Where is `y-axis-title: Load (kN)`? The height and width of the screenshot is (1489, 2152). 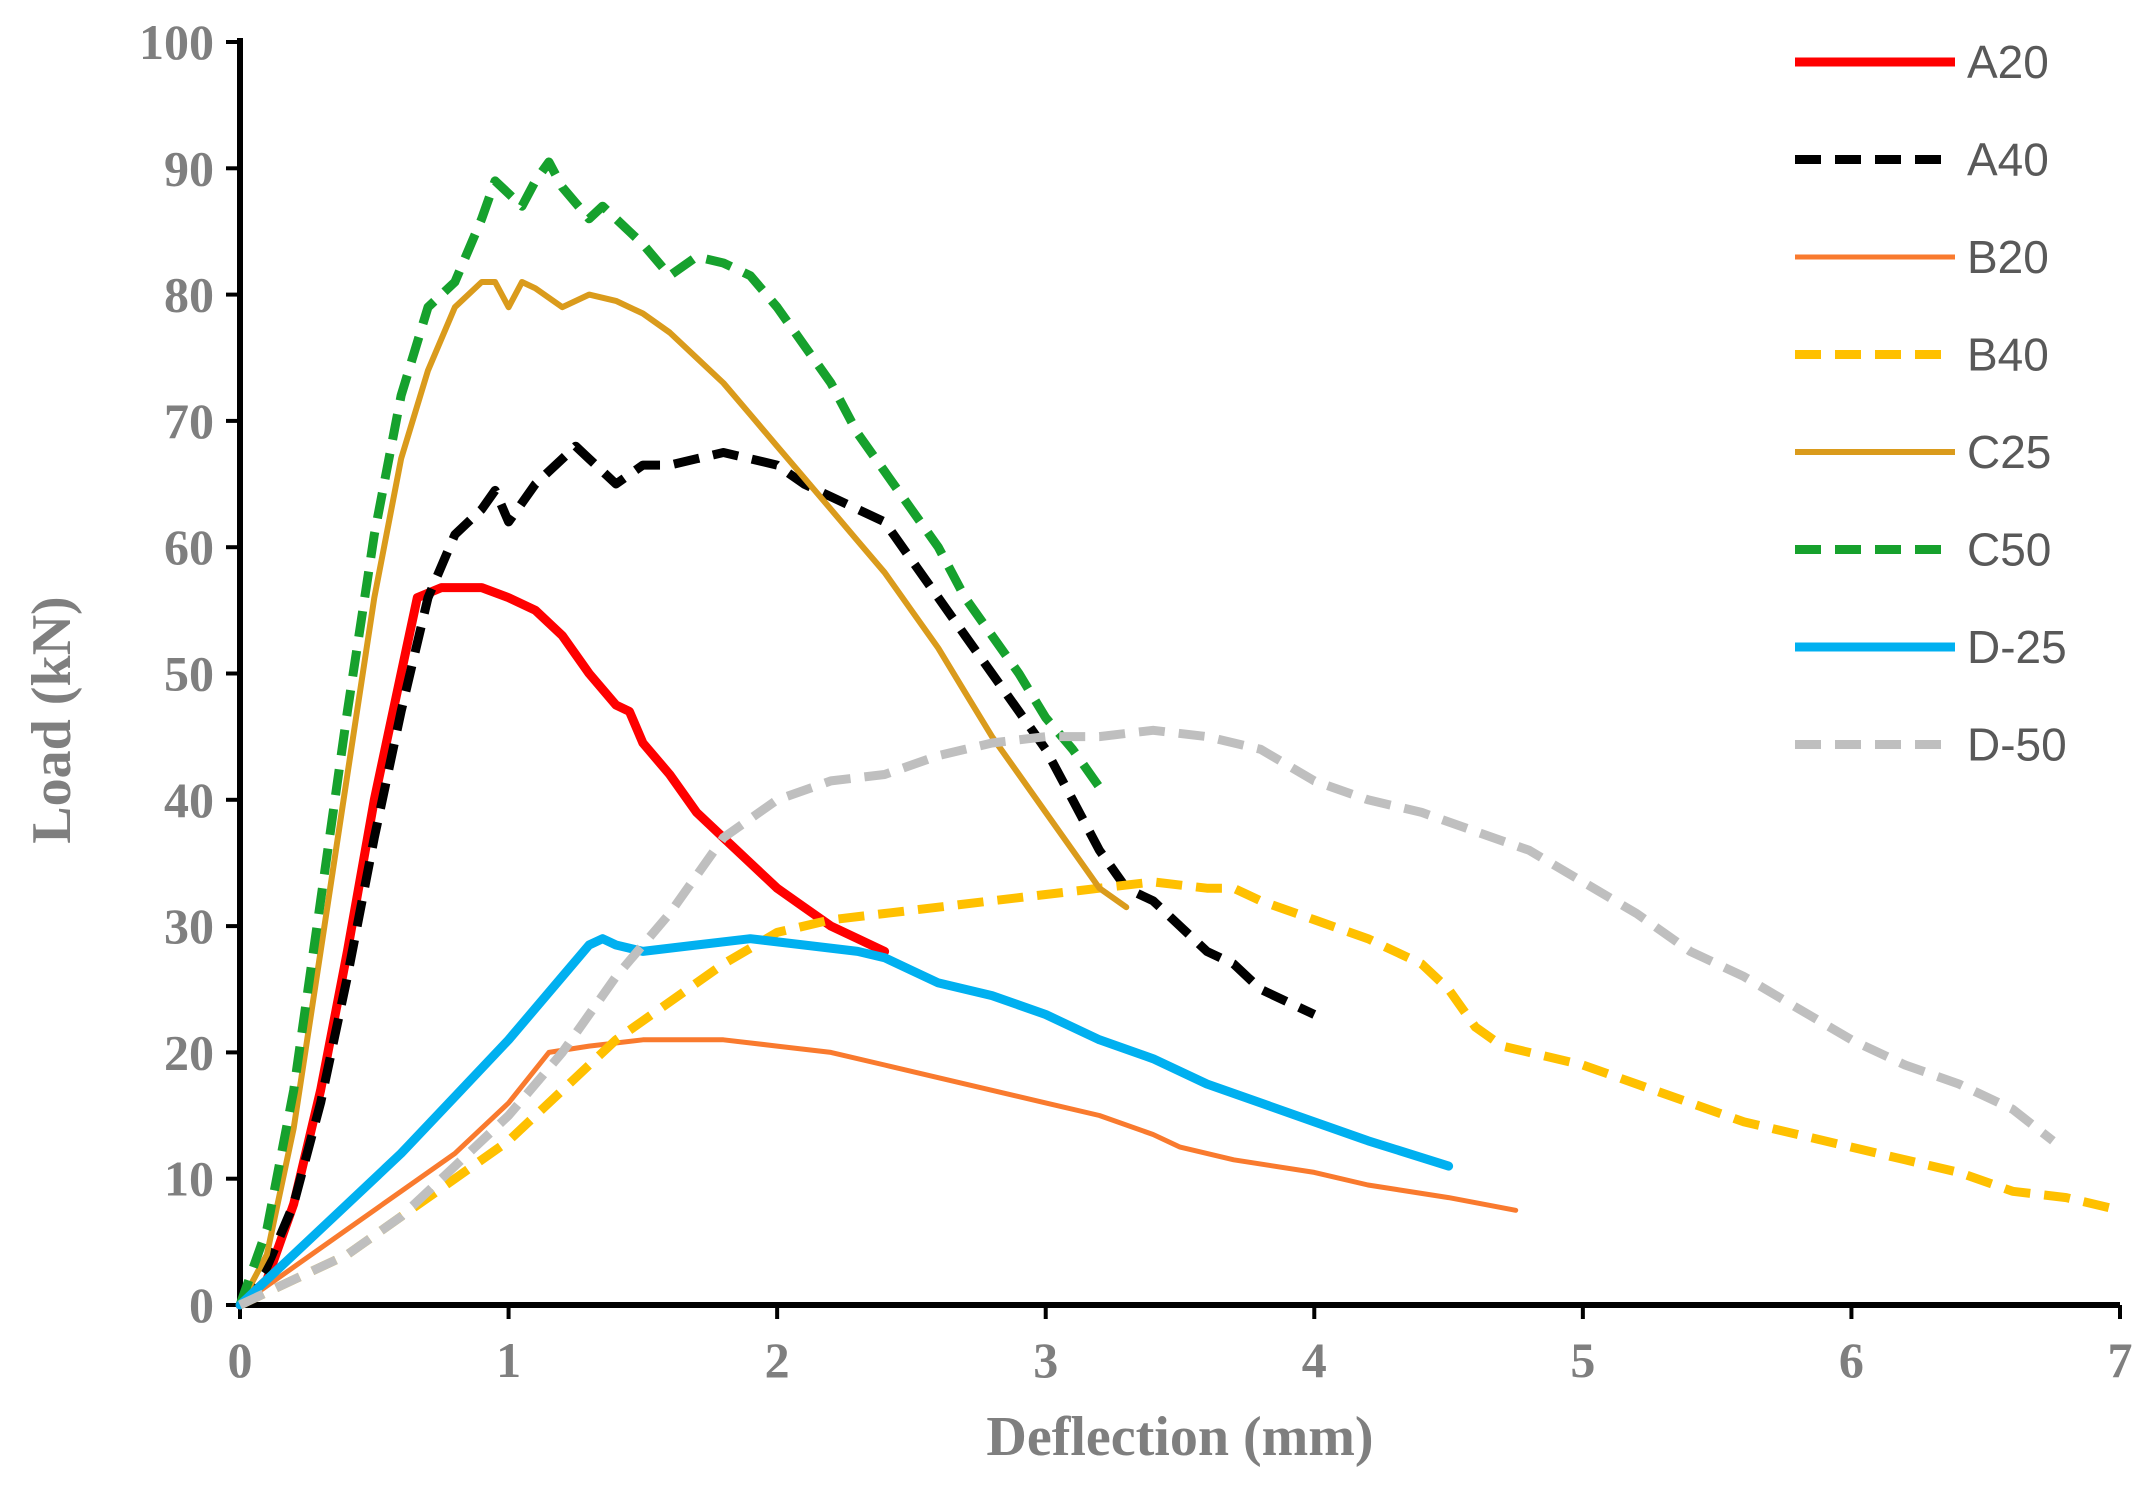 y-axis-title: Load (kN) is located at coordinates (52, 719).